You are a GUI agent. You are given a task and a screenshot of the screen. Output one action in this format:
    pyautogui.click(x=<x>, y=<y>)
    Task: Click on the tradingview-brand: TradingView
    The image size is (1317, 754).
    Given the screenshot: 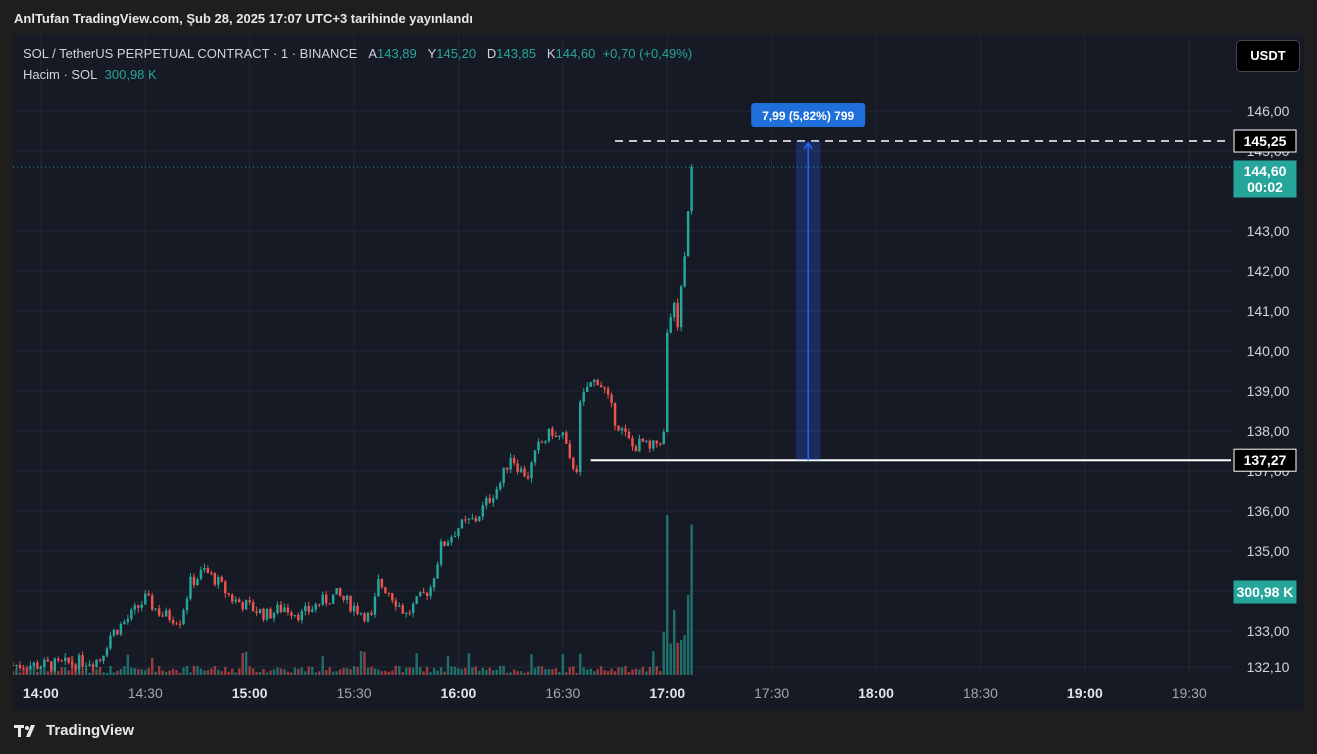 What is the action you would take?
    pyautogui.click(x=90, y=730)
    